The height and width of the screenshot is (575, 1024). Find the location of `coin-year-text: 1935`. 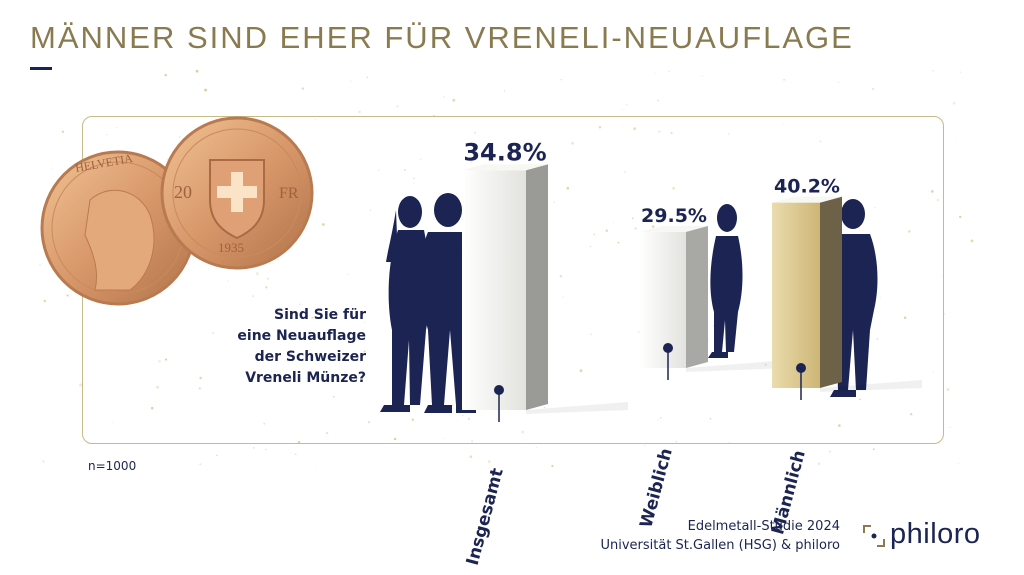

coin-year-text: 1935 is located at coordinates (231, 247).